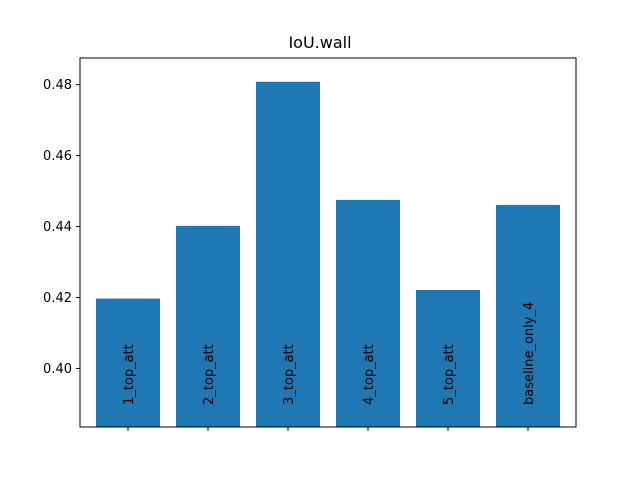  I want to click on y-axis: 0.40 0.42 0.44 0.46 0.48, so click(61, 227).